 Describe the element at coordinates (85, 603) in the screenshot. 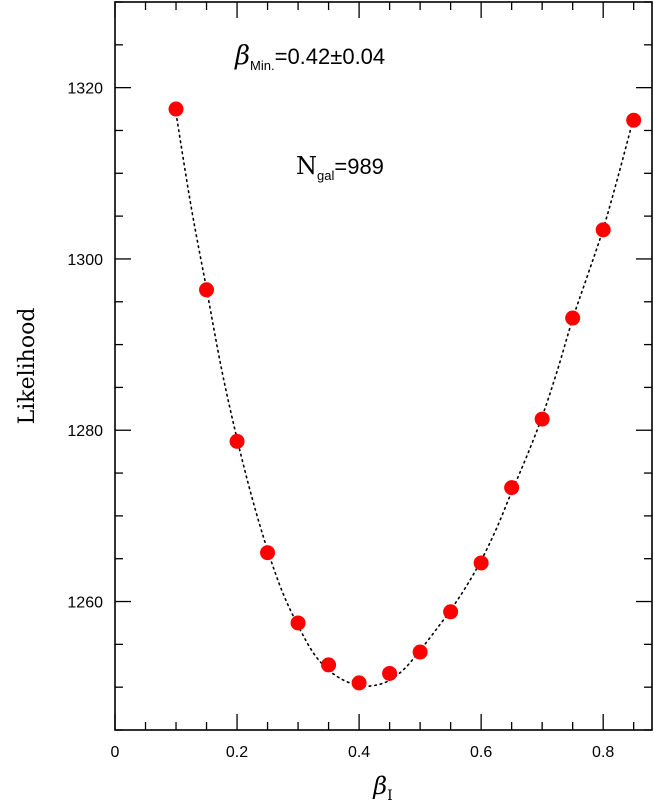

I see `y-tick-label: 1260` at that location.